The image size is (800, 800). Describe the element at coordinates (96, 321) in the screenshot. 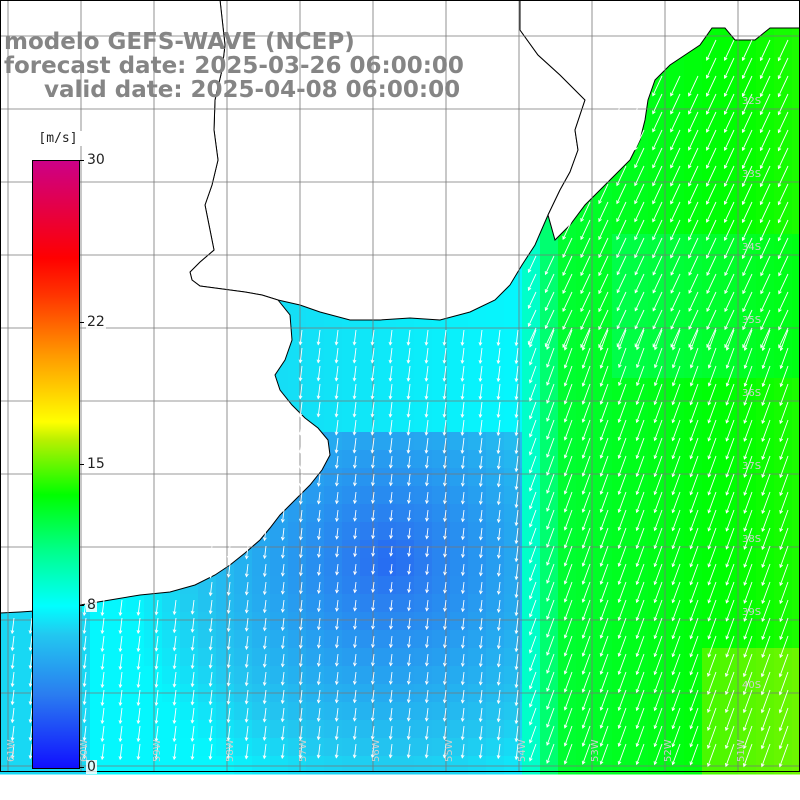

I see `colorbar-tick-label-1: 22` at that location.